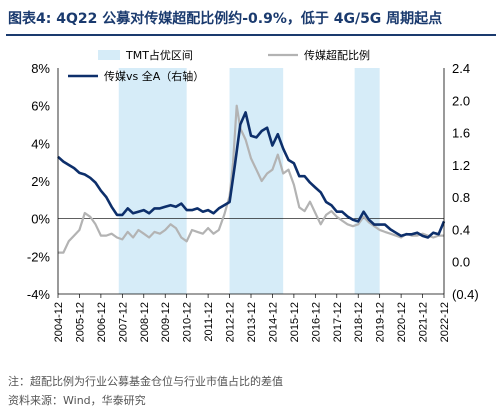 This screenshot has height=412, width=502. What do you see at coordinates (445, 322) in the screenshot?
I see `x-tick-label: 2022-12` at bounding box center [445, 322].